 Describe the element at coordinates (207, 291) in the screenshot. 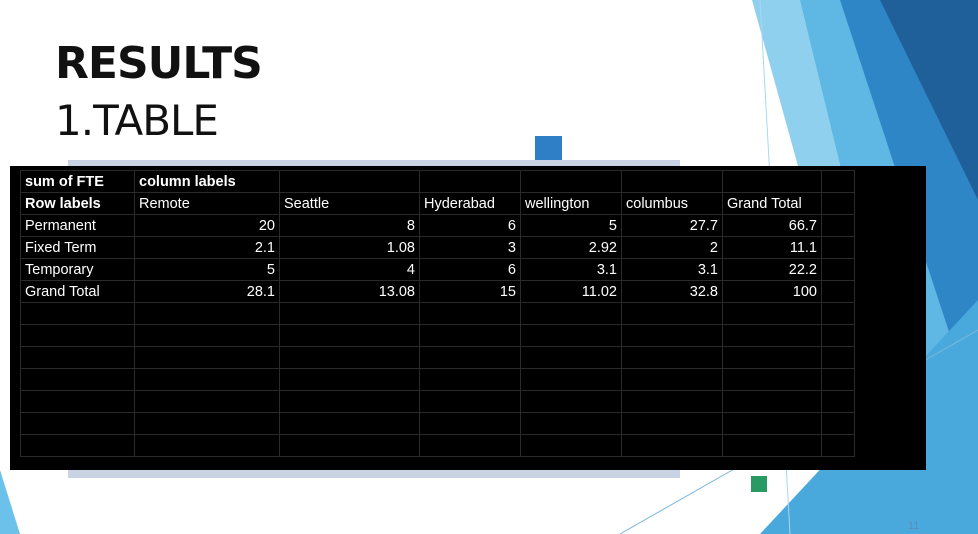

I see `table-cell: 28.1` at that location.